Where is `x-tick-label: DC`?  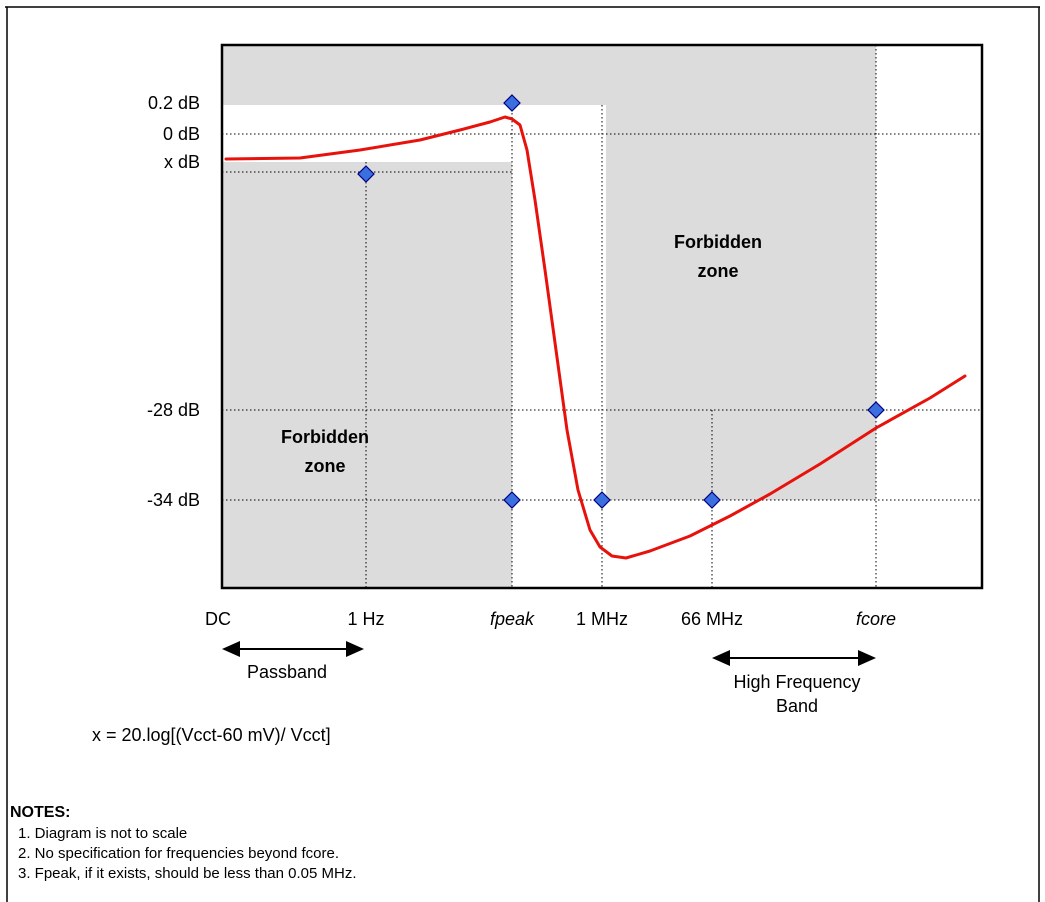
x-tick-label: DC is located at coordinates (218, 619).